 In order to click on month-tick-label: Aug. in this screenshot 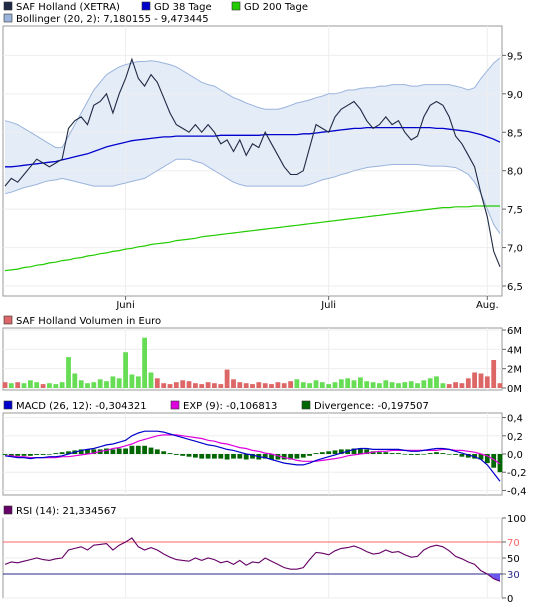, I will do `click(487, 305)`.